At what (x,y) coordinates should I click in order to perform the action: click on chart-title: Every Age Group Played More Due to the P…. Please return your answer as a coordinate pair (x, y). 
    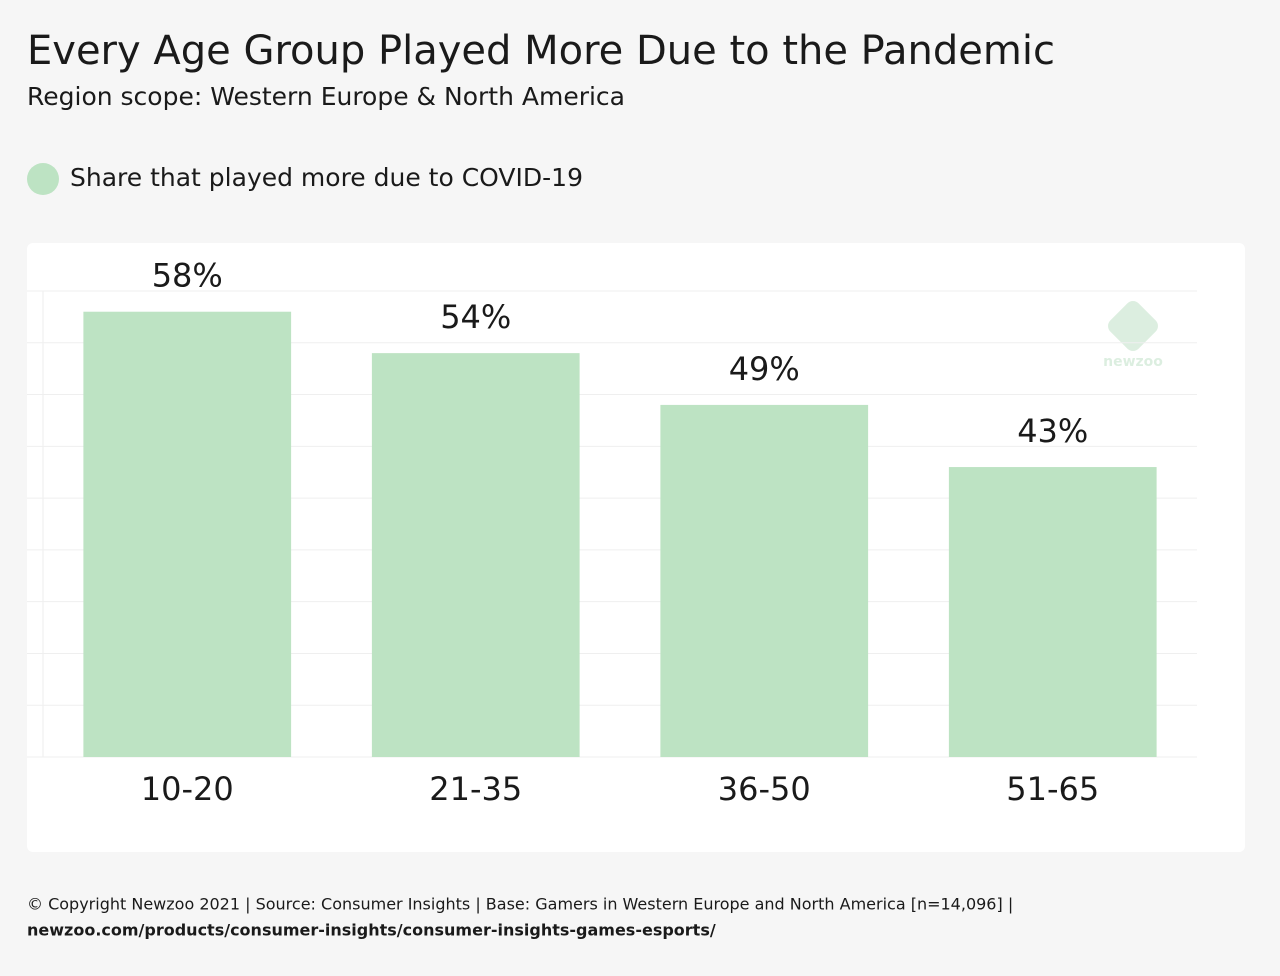
    Looking at the image, I should click on (541, 51).